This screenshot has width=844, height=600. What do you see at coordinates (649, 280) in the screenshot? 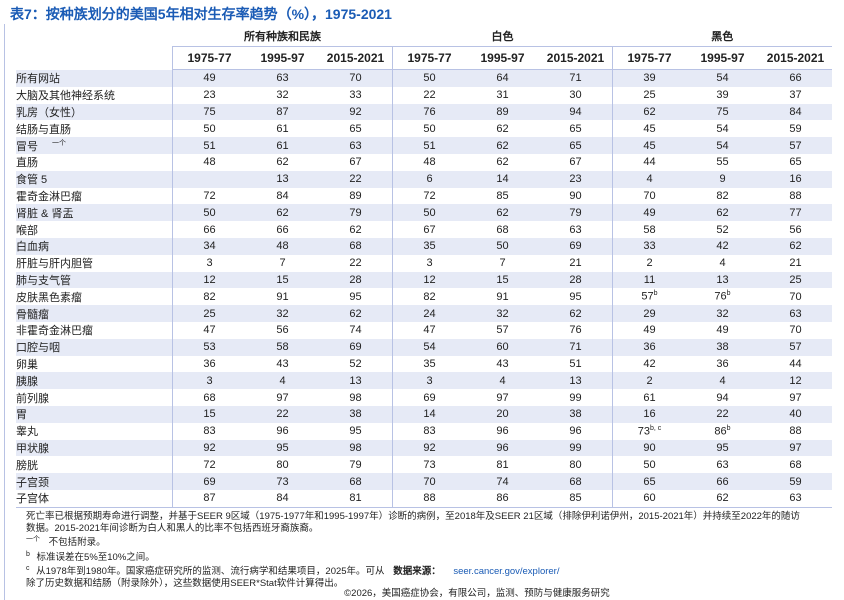
I see `table-cell: 11` at bounding box center [649, 280].